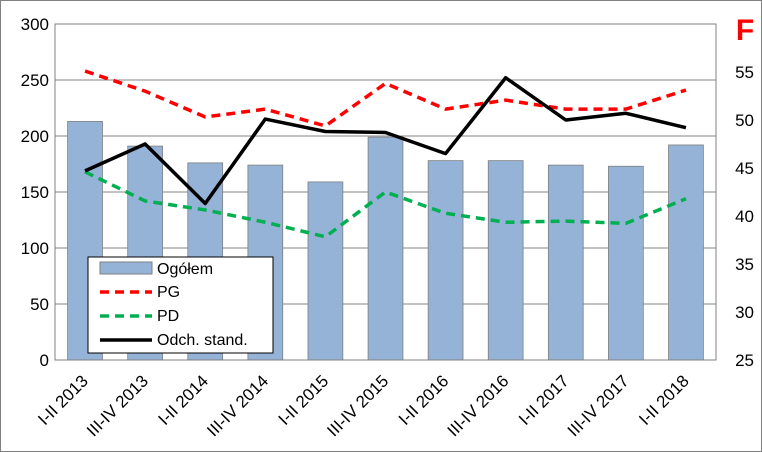 The width and height of the screenshot is (762, 452). What do you see at coordinates (745, 30) in the screenshot?
I see `corner-label: F` at bounding box center [745, 30].